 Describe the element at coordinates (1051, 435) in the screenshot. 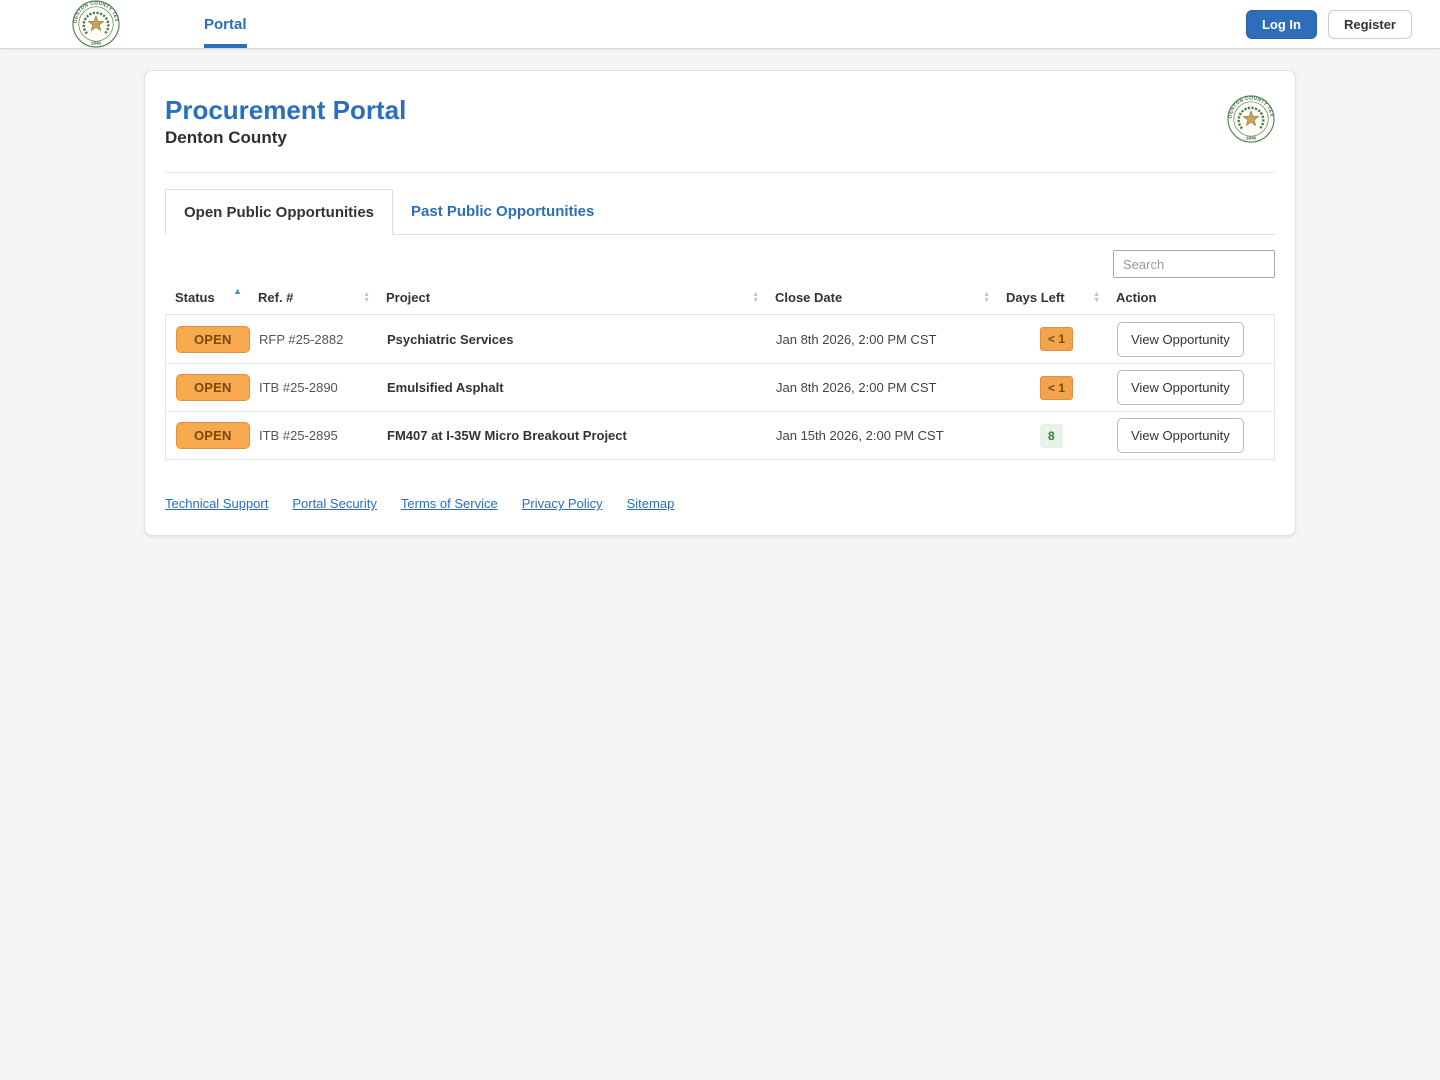

I see `days-left-badge: 8` at that location.